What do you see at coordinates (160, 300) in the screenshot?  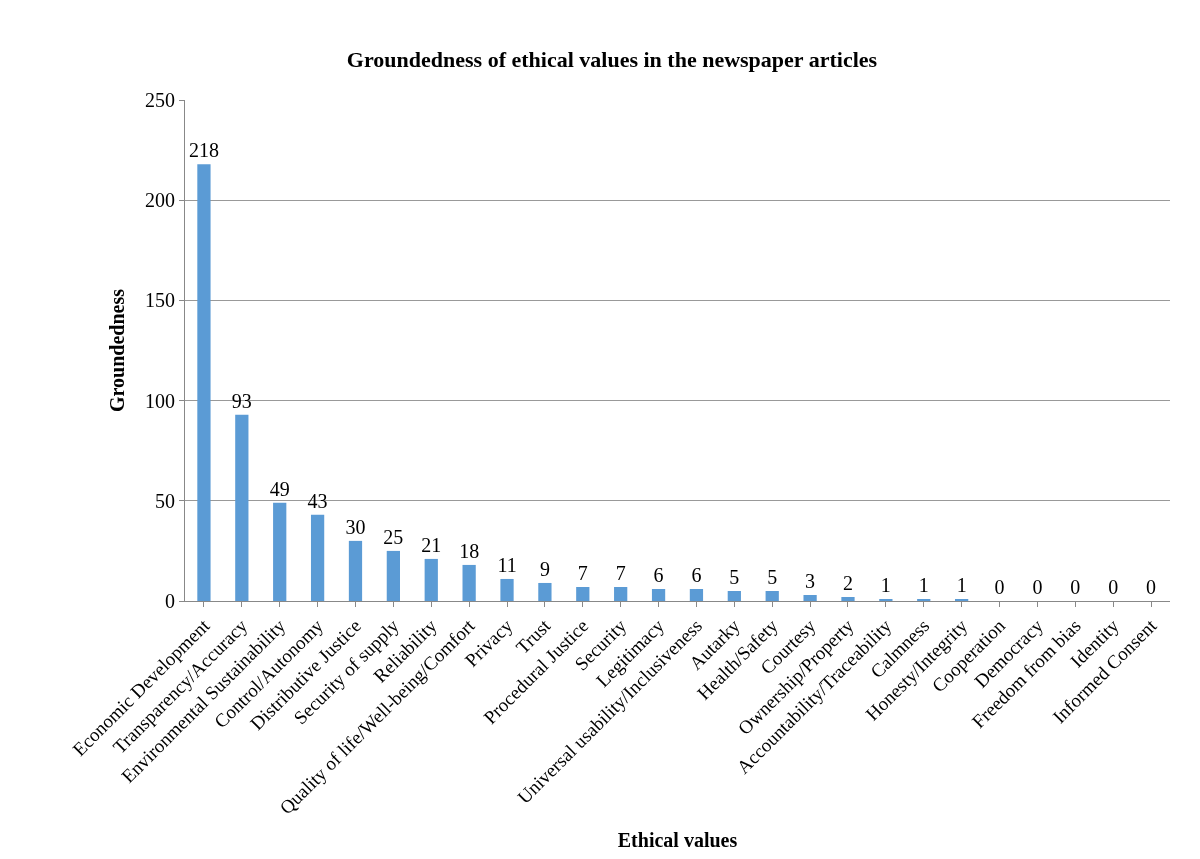 I see `y-tick-label: 150` at bounding box center [160, 300].